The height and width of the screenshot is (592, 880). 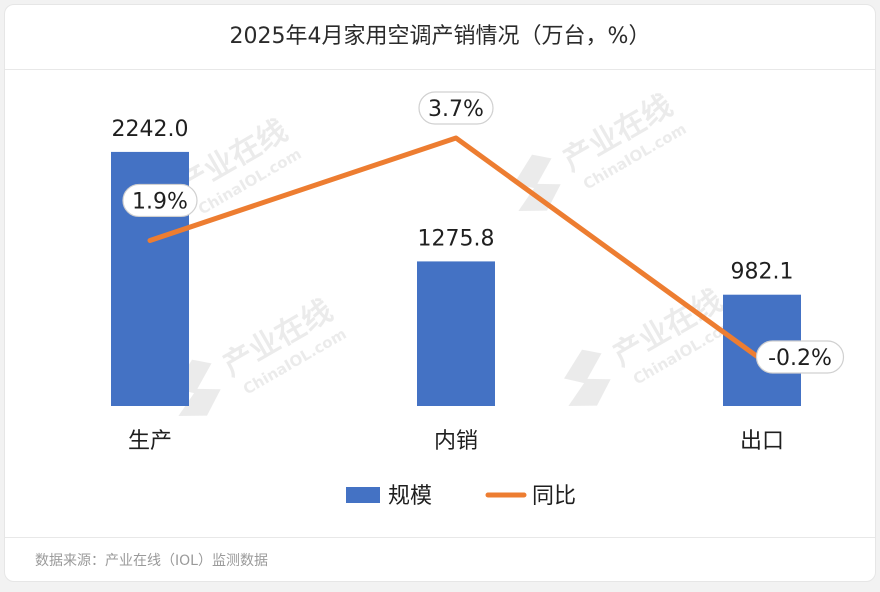 I want to click on line-value-label: 3.7%, so click(x=456, y=109).